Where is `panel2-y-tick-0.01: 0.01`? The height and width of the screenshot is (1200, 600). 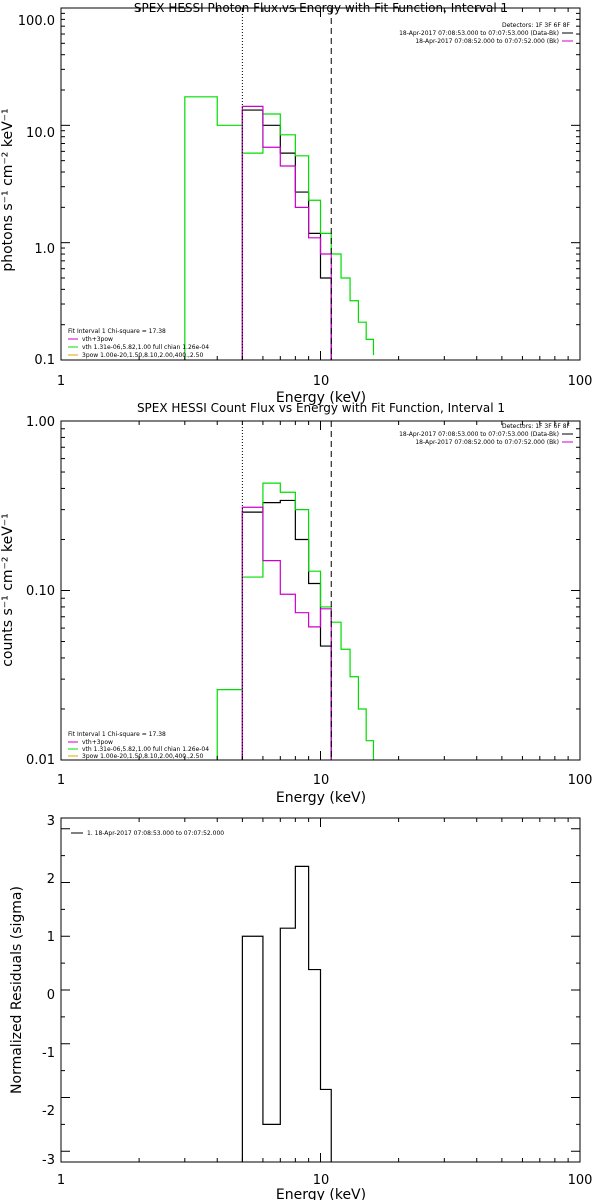 panel2-y-tick-0.01: 0.01 is located at coordinates (40, 760).